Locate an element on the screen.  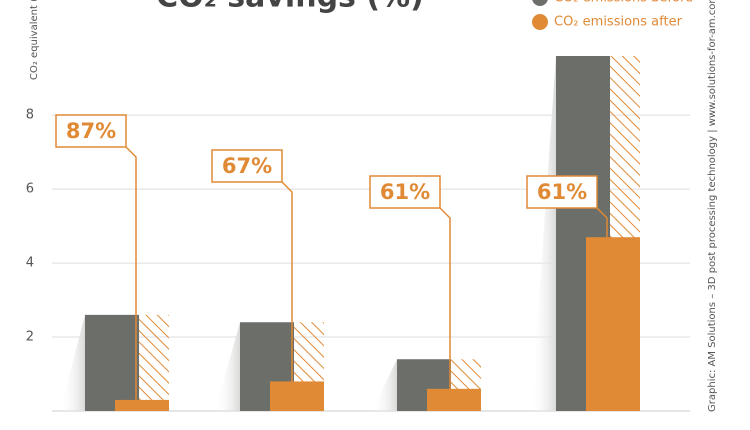
y-tick-label: 4 is located at coordinates (30, 263).